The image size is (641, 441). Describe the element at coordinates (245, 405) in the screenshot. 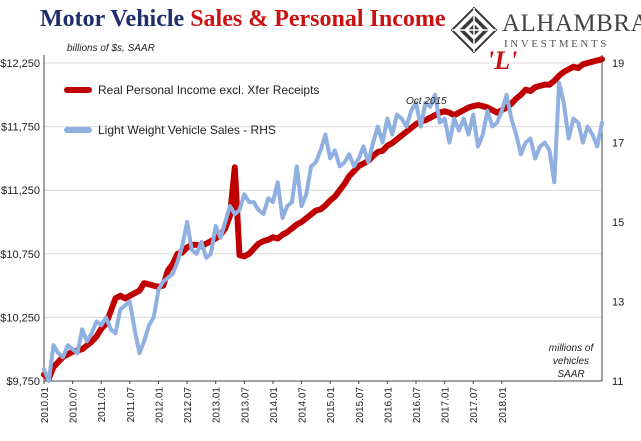

I see `x-tick-label: 2013.07` at that location.